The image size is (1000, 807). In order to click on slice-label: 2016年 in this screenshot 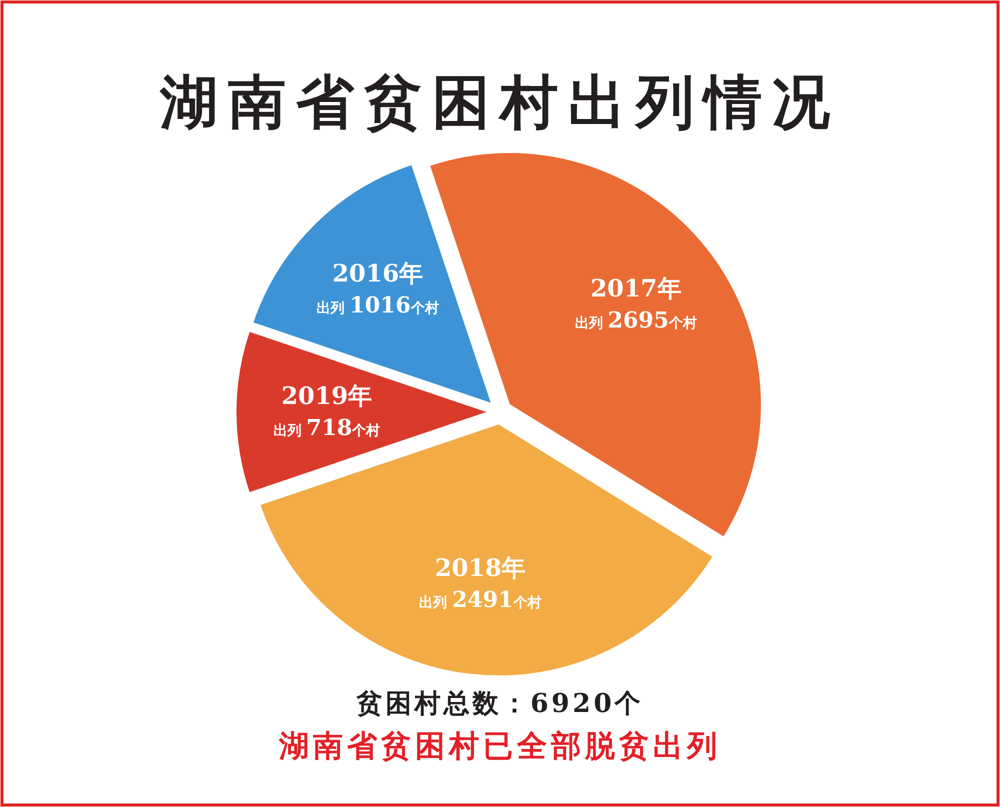, I will do `click(378, 273)`.